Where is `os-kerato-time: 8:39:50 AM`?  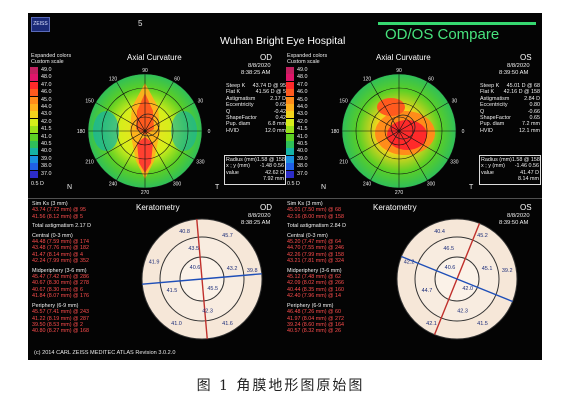 os-kerato-time: 8:39:50 AM is located at coordinates (514, 223).